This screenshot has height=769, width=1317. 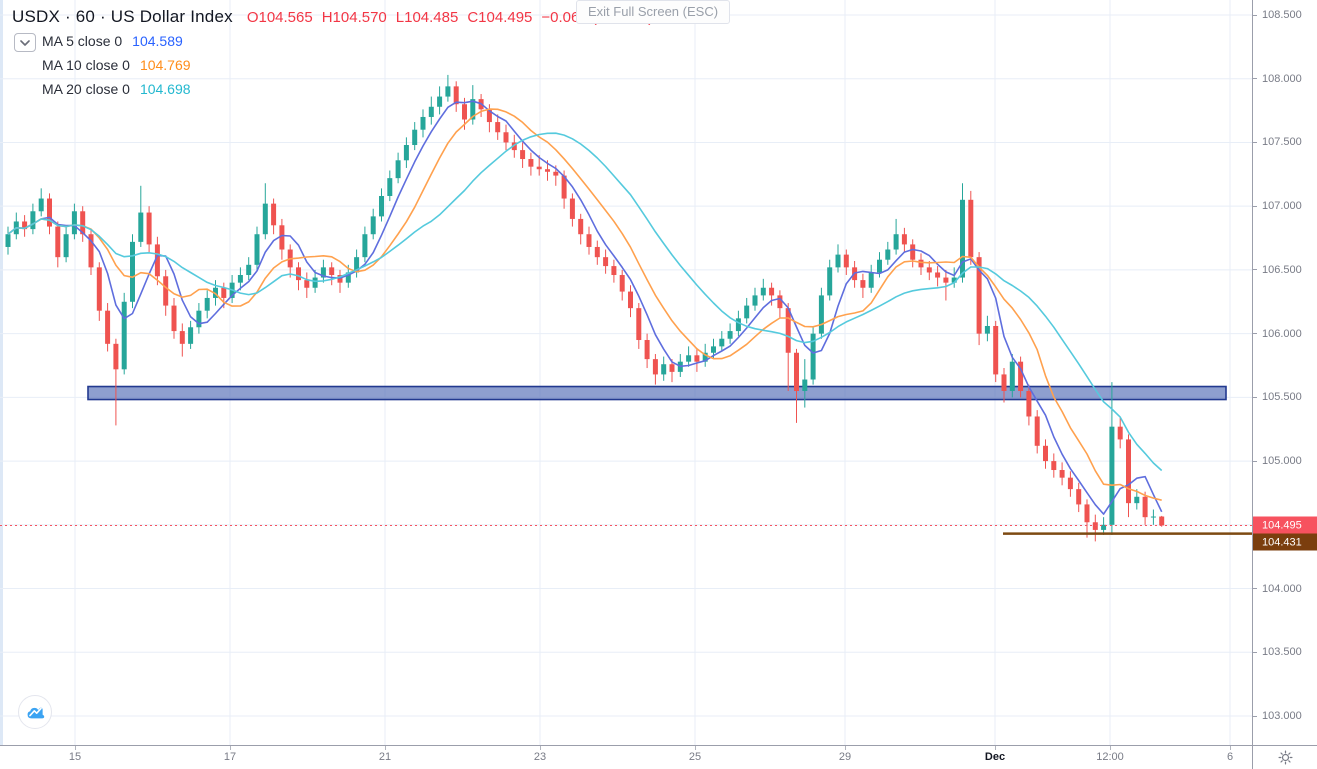 I want to click on indicator-row-ma5: MA 5 close 0 104.589, so click(x=112, y=41).